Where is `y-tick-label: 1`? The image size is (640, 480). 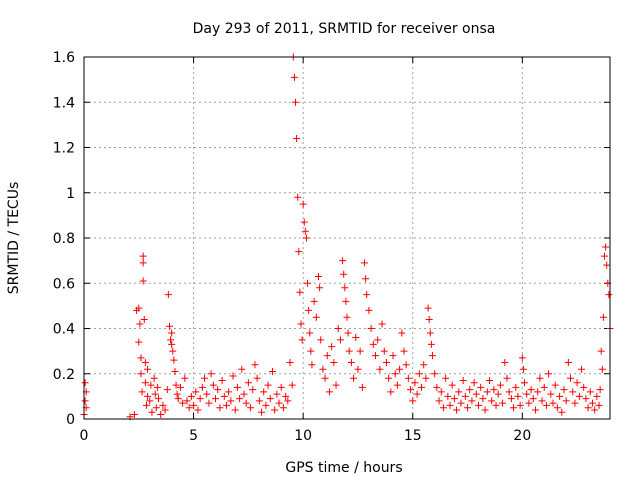
y-tick-label: 1 is located at coordinates (70, 194).